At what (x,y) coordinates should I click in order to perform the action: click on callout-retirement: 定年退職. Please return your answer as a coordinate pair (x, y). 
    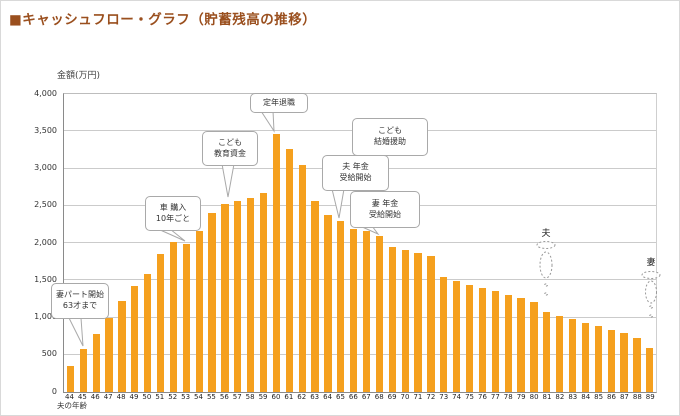
    Looking at the image, I should click on (279, 103).